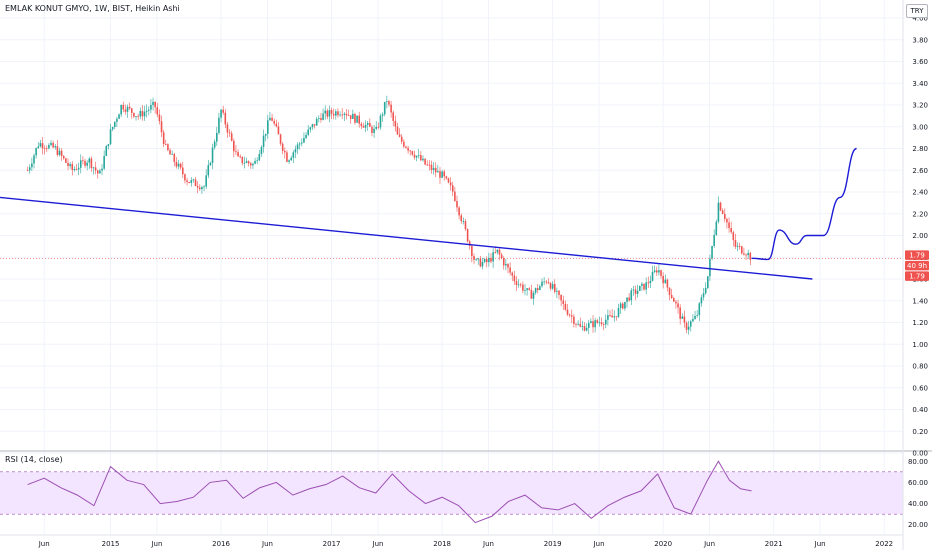  Describe the element at coordinates (917, 276) in the screenshot. I see `price-tag-bg` at that location.